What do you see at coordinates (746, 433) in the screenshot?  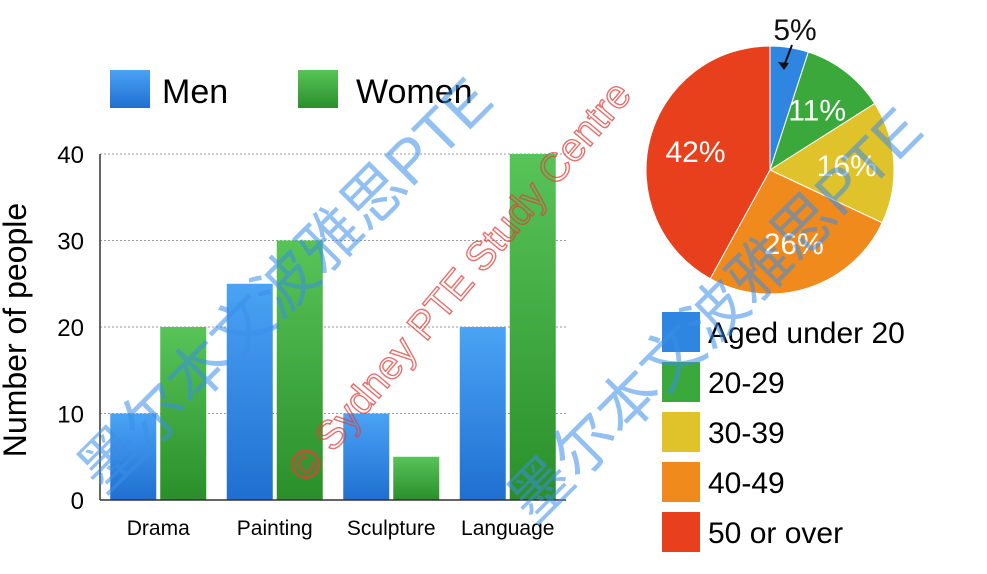 I see `pie-legend-label: 30-39` at bounding box center [746, 433].